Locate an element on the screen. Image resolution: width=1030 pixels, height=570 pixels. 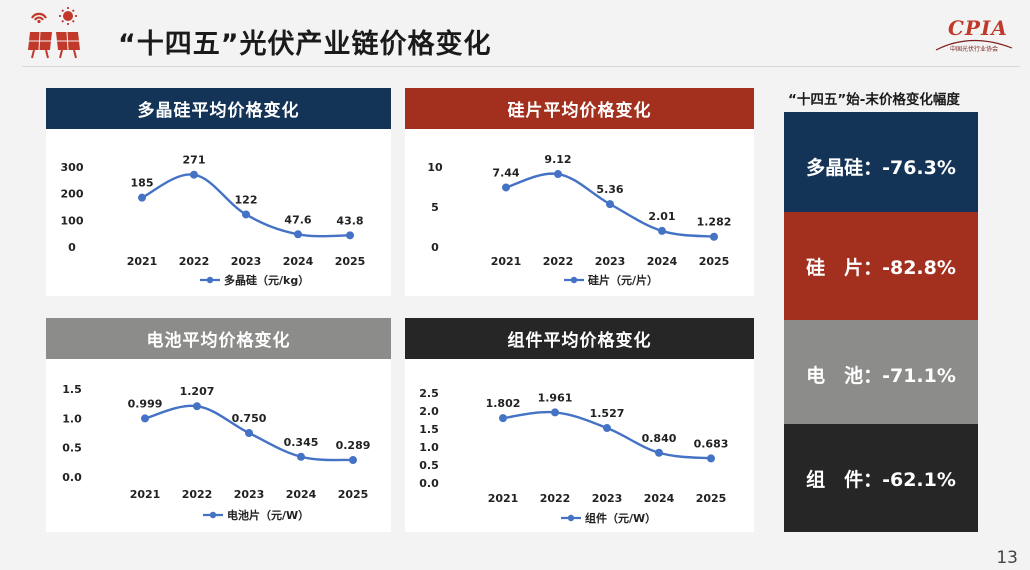
y-tick-label: 2.0 is located at coordinates (429, 411).